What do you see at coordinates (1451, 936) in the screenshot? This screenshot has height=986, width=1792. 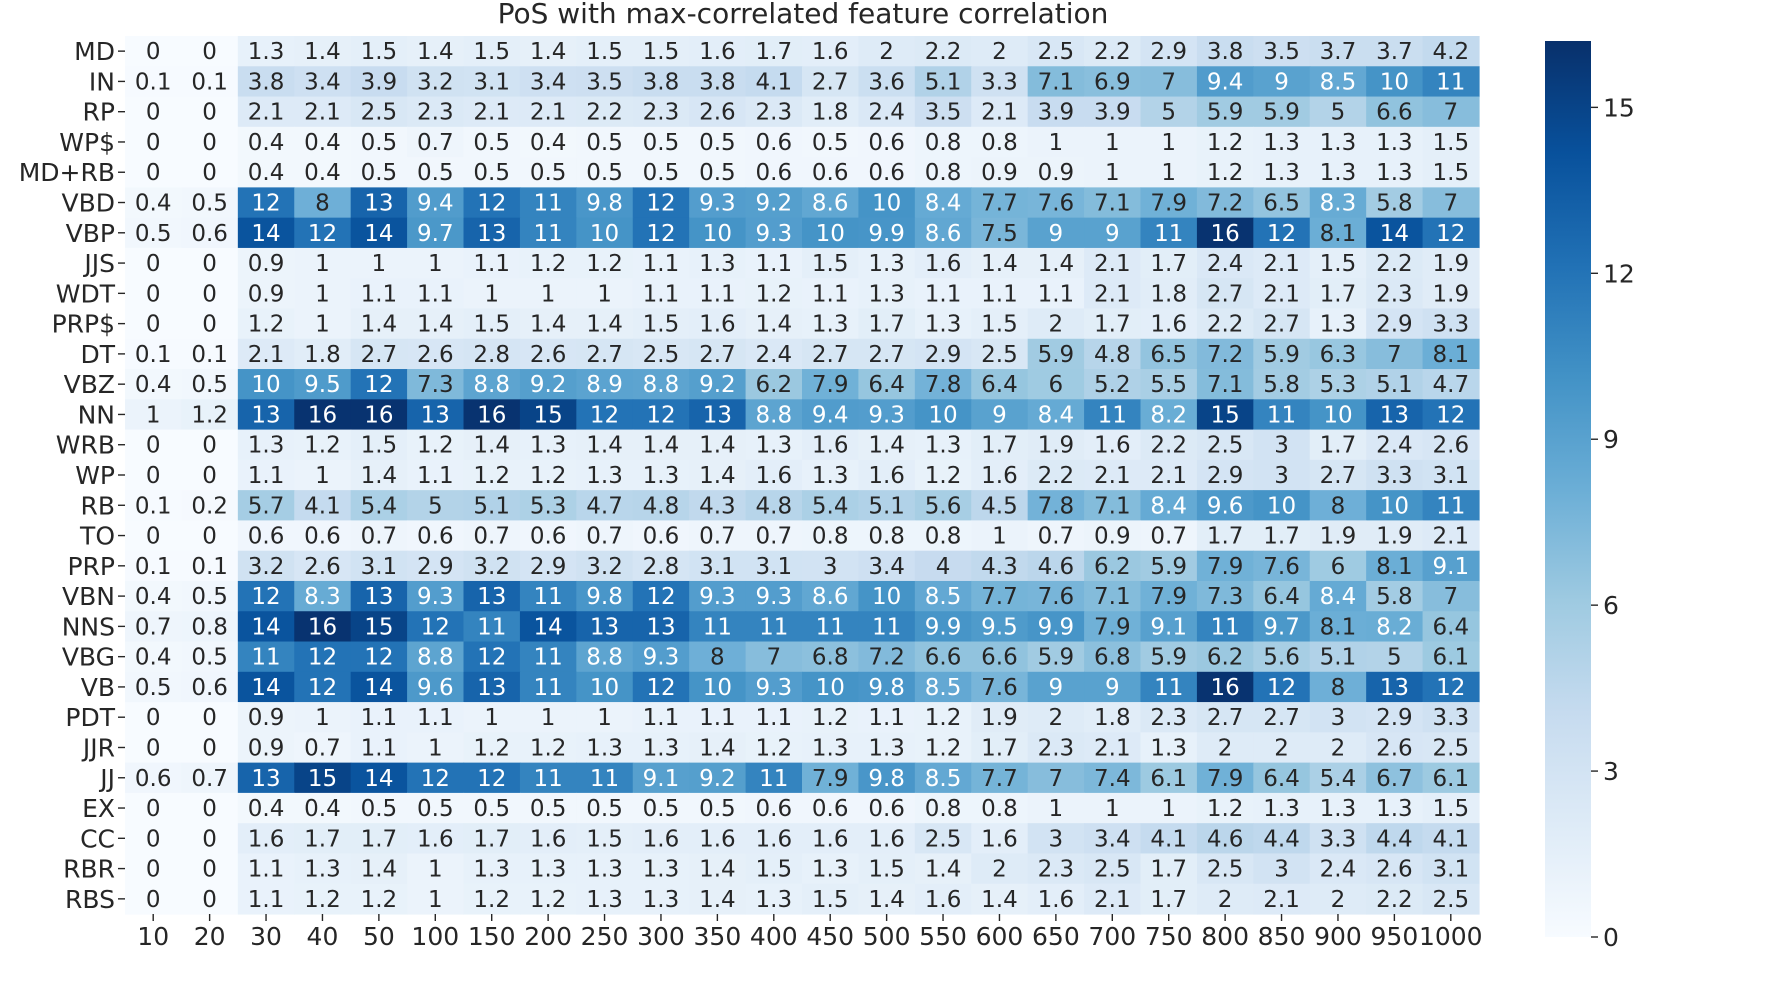 I see `x-tick-label: 1000` at bounding box center [1451, 936].